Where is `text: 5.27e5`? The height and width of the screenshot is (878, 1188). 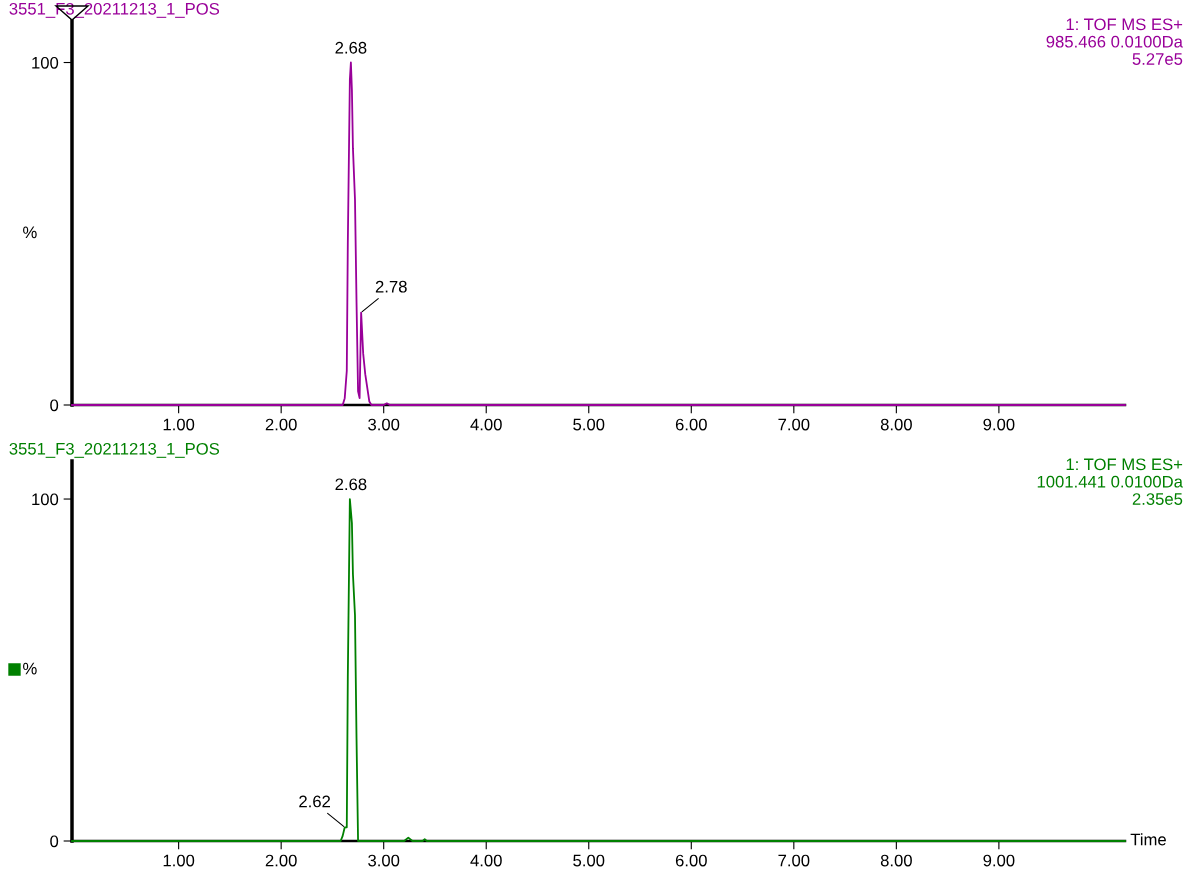
text: 5.27e5 is located at coordinates (1157, 59).